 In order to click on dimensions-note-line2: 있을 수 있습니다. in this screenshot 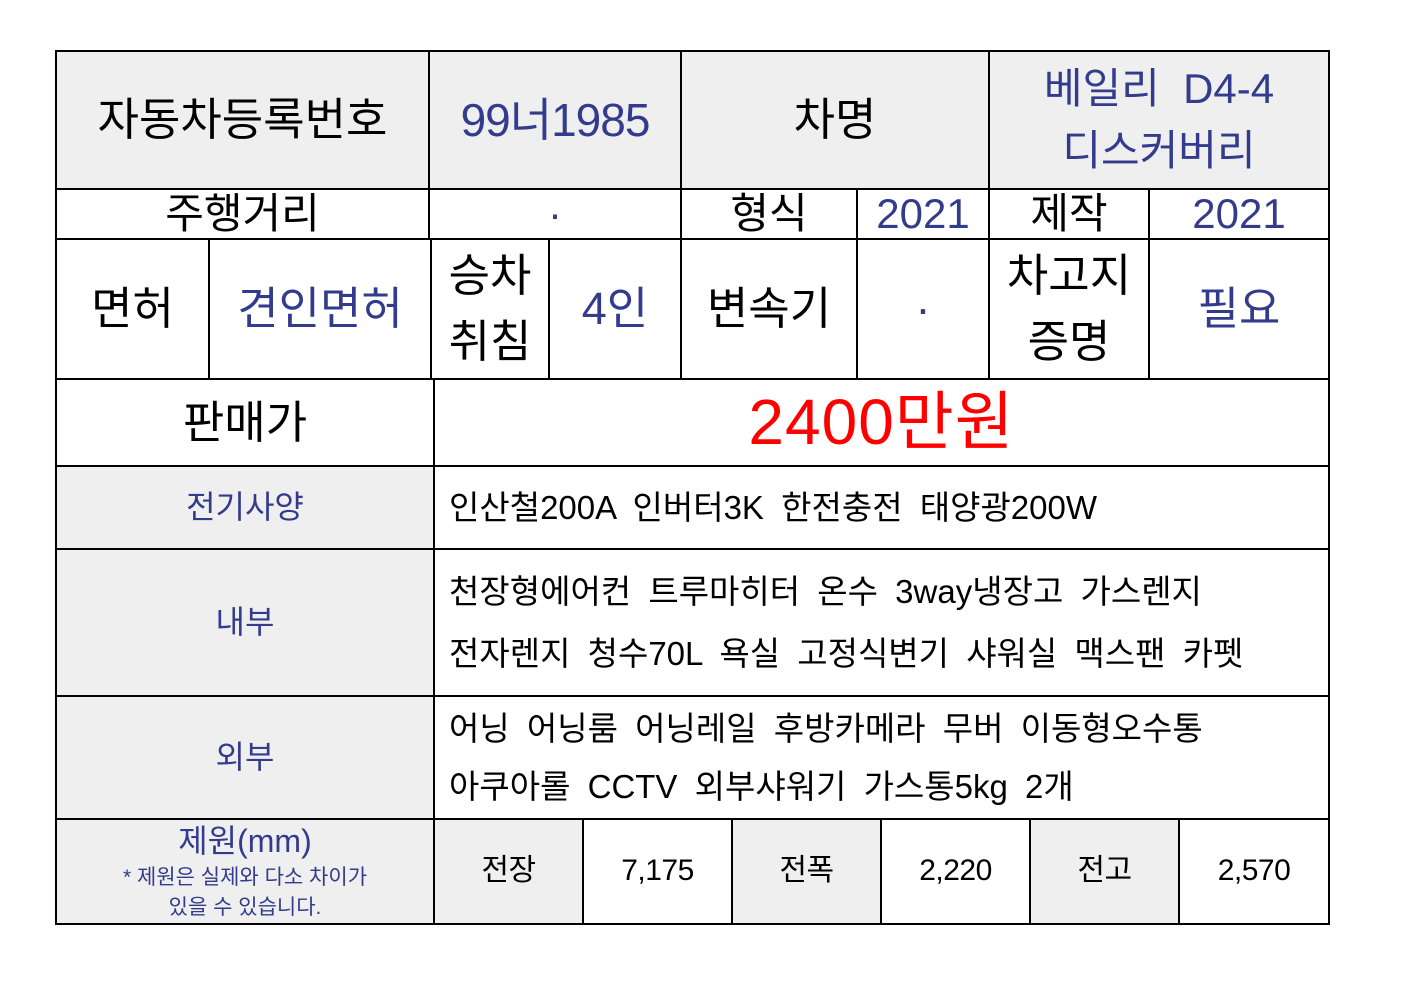, I will do `click(245, 907)`.